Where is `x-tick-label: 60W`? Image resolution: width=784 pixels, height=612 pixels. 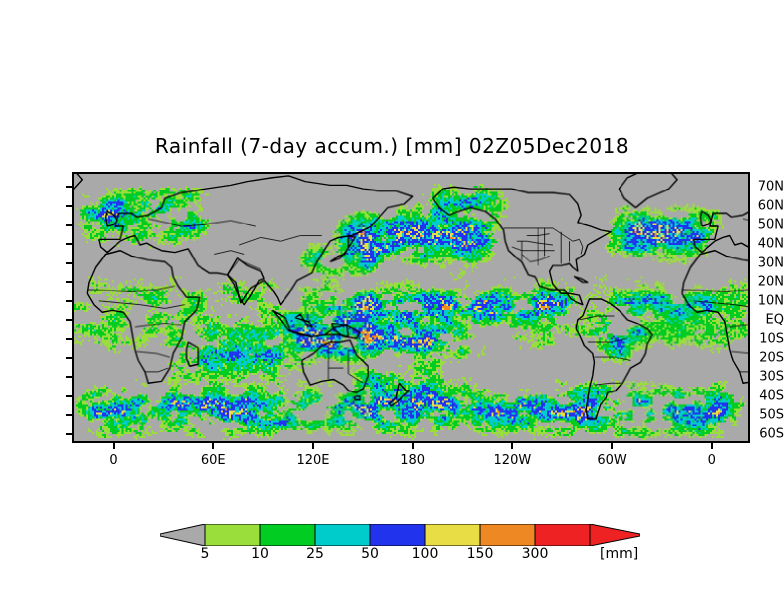 x-tick-label: 60W is located at coordinates (612, 460).